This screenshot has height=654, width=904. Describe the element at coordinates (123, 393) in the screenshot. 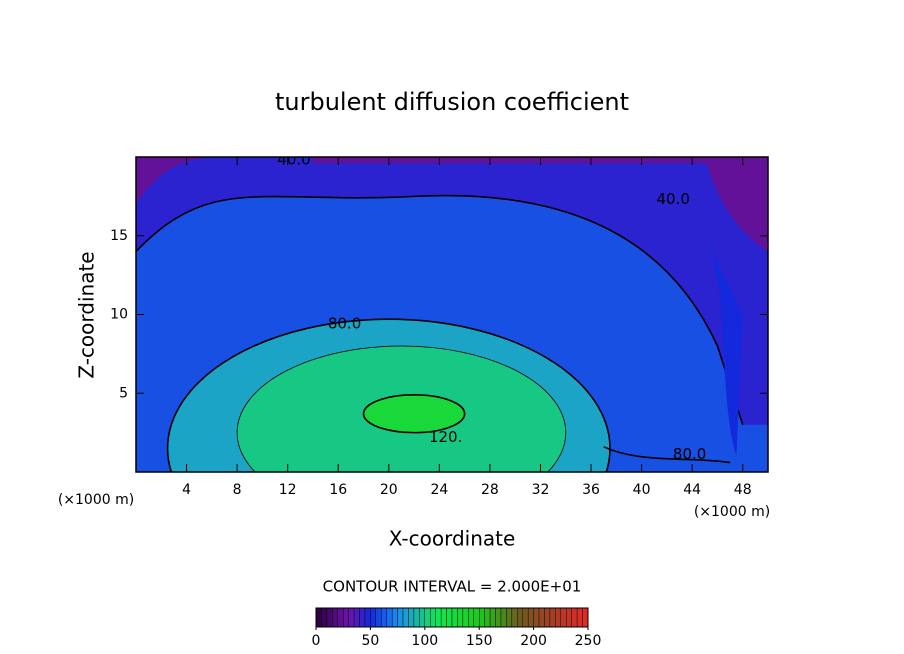

I see `y-tick-label: 5` at that location.